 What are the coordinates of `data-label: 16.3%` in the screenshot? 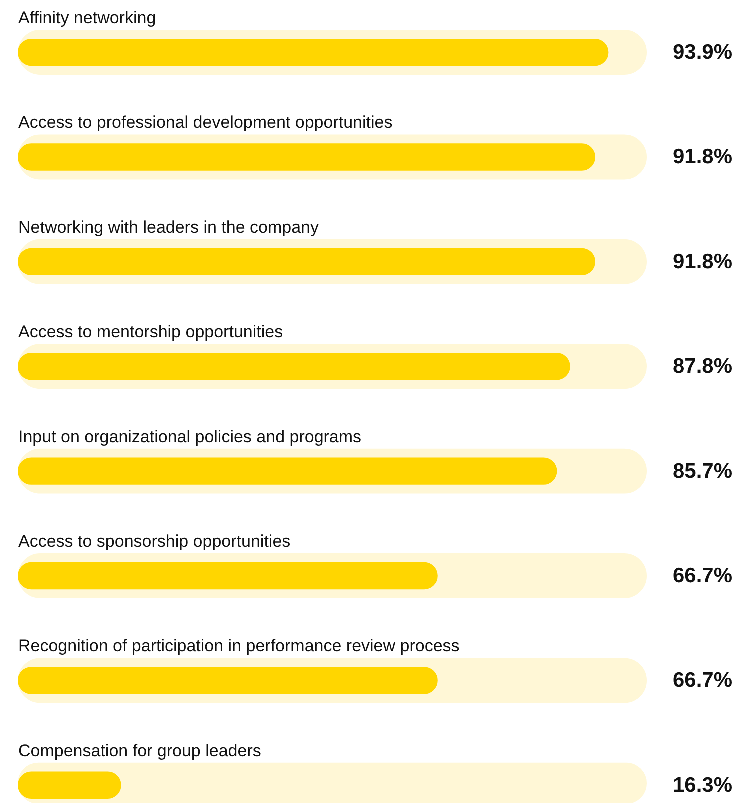 It's located at (702, 785).